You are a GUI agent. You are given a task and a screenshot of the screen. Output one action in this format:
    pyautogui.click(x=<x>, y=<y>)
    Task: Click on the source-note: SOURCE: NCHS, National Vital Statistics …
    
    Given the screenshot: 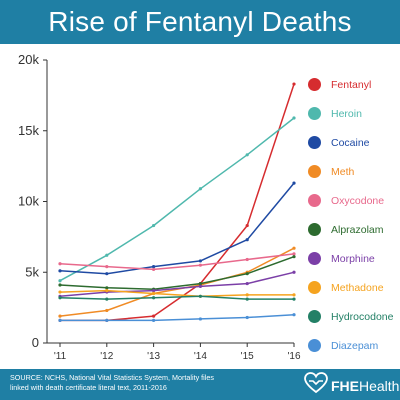 What is the action you would take?
    pyautogui.click(x=135, y=383)
    